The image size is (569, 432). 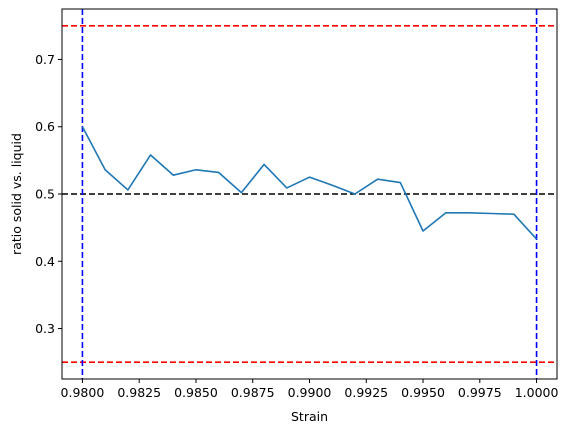 What do you see at coordinates (537, 392) in the screenshot?
I see `x-tick-label-8: 1.0000` at bounding box center [537, 392].